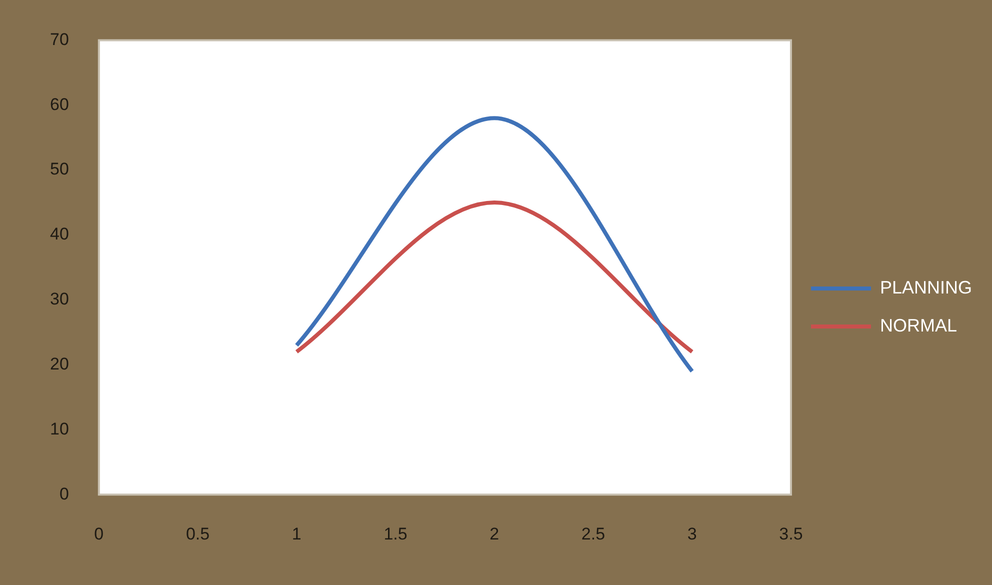 This screenshot has width=992, height=585. What do you see at coordinates (396, 534) in the screenshot?
I see `x-tick-label: 1.5` at bounding box center [396, 534].